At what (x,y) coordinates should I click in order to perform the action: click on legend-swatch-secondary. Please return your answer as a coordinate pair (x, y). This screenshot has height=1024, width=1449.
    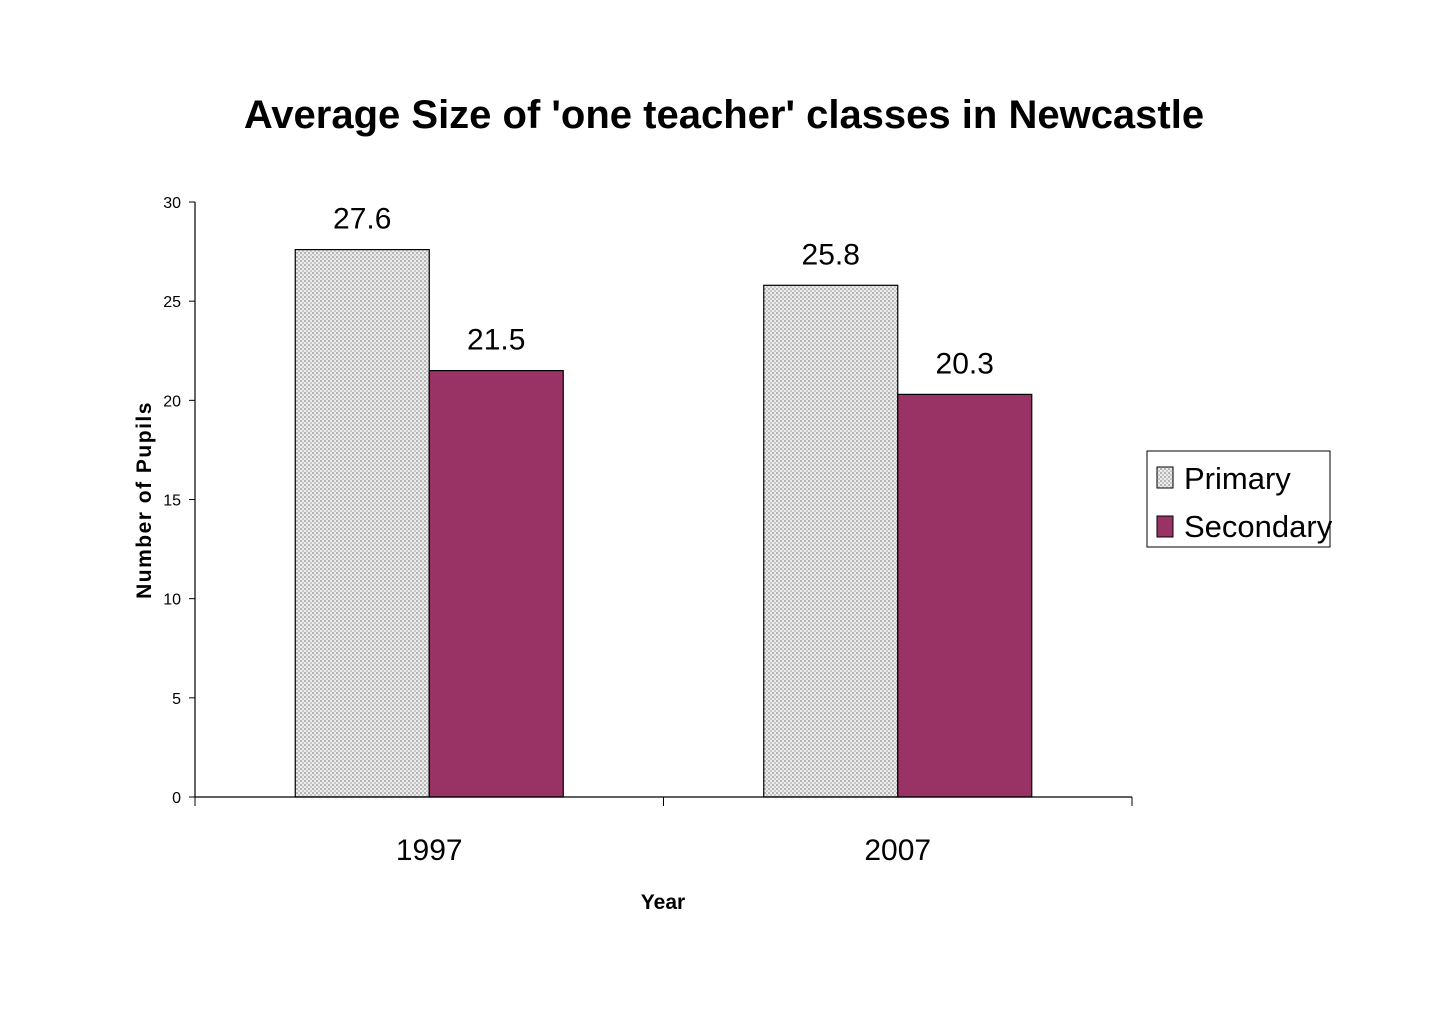
    Looking at the image, I should click on (1165, 526).